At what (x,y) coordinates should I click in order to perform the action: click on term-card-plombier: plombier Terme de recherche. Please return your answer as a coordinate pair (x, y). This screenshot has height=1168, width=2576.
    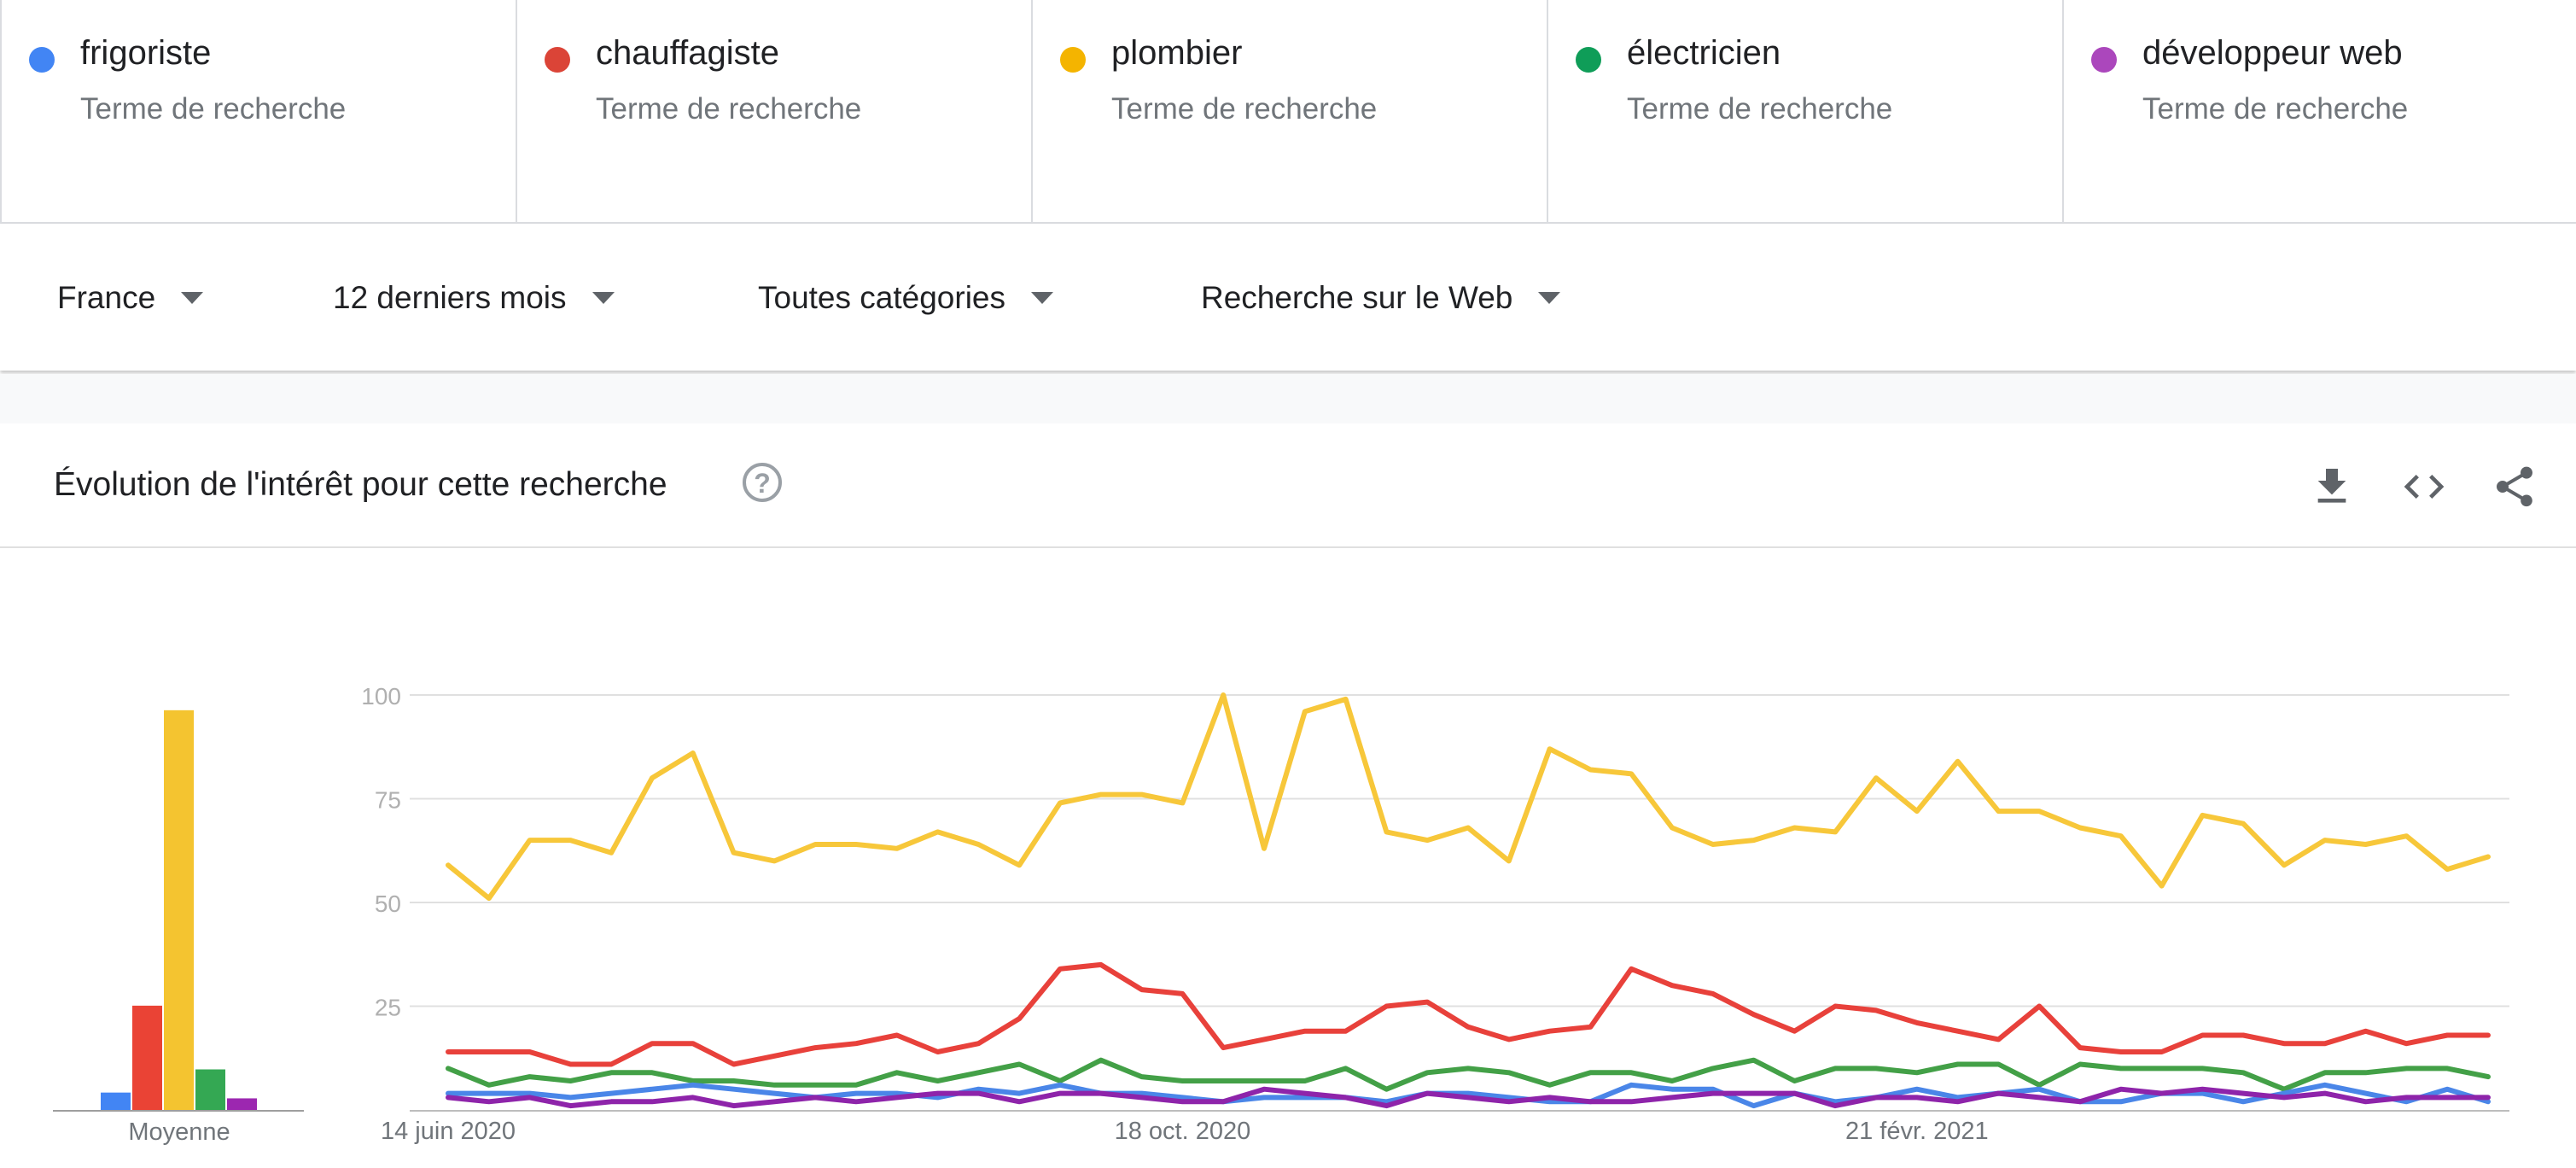
    Looking at the image, I should click on (1289, 111).